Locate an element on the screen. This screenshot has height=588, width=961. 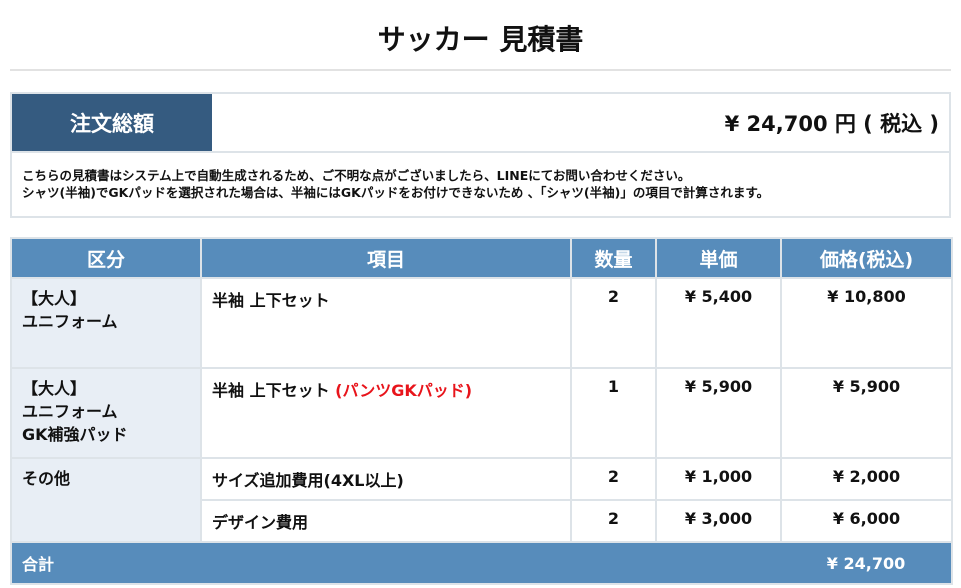
page-title: サッカー 見積書 is located at coordinates (480, 39).